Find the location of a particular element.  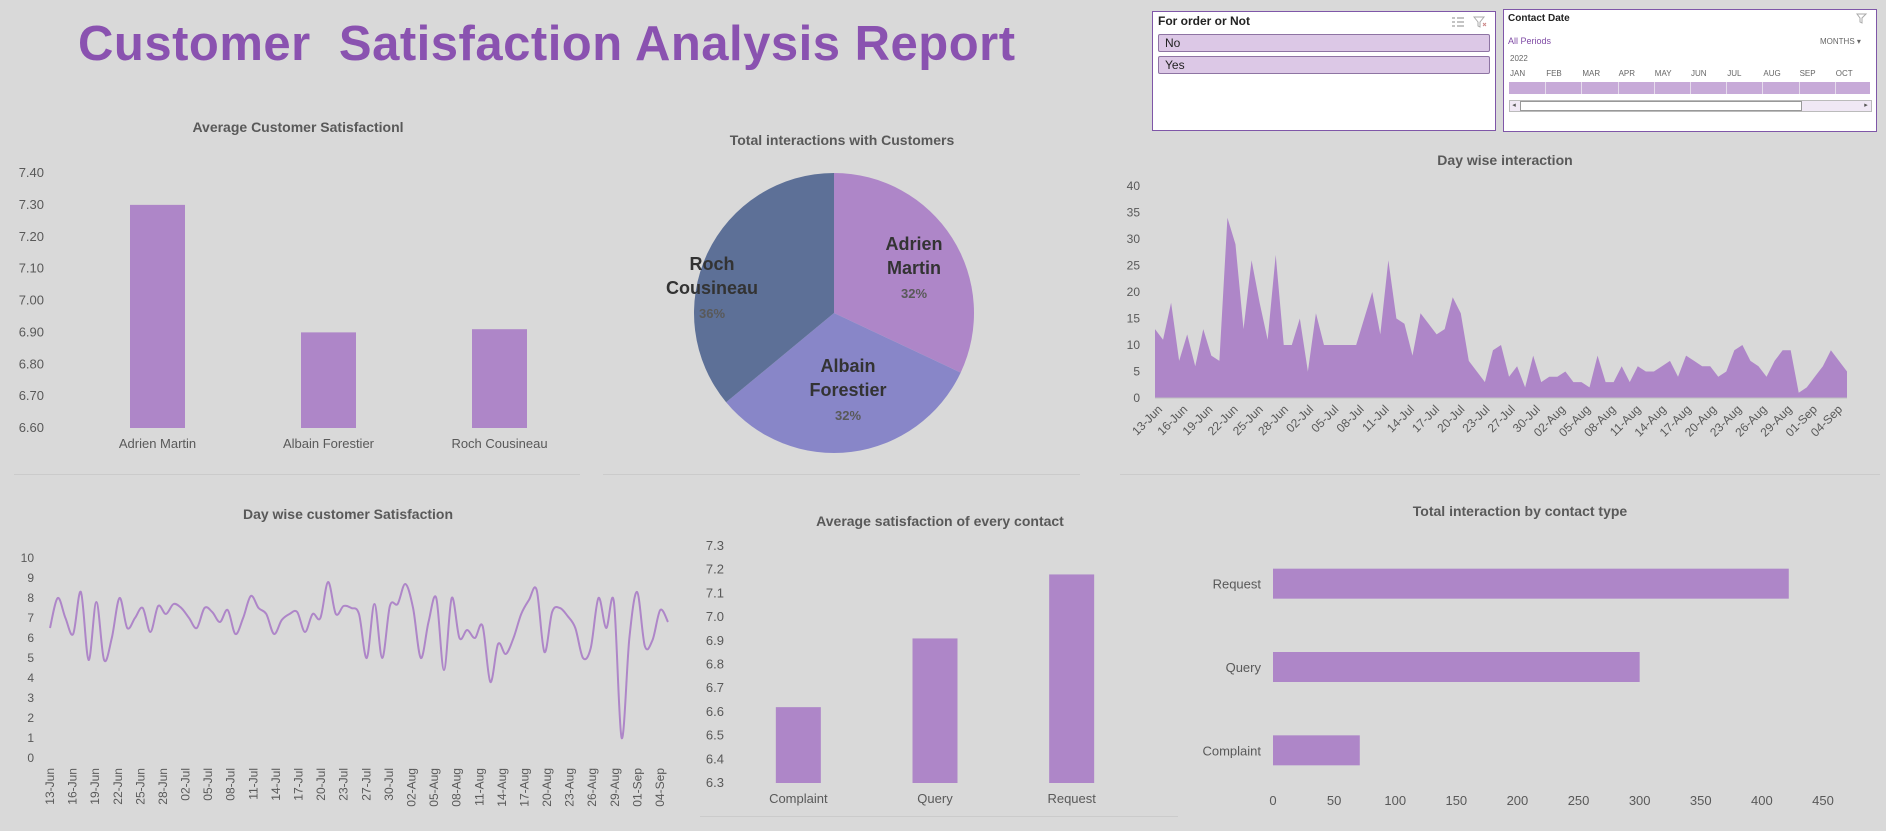

timeline-scrollbar: ◂ ▸ is located at coordinates (1690, 106).